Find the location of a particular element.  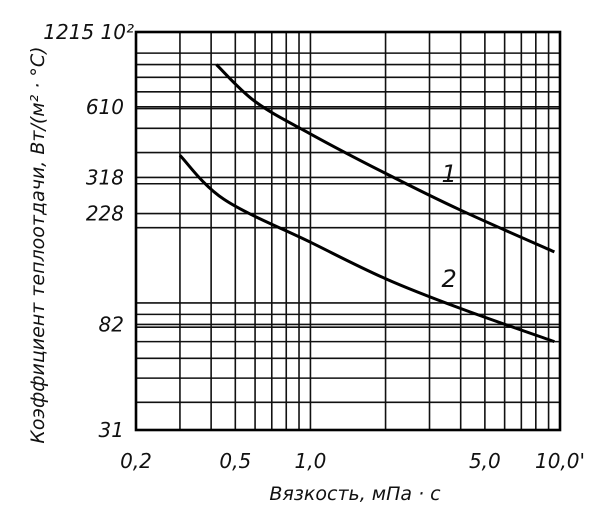

y-tick-label: 318 is located at coordinates (105, 177).